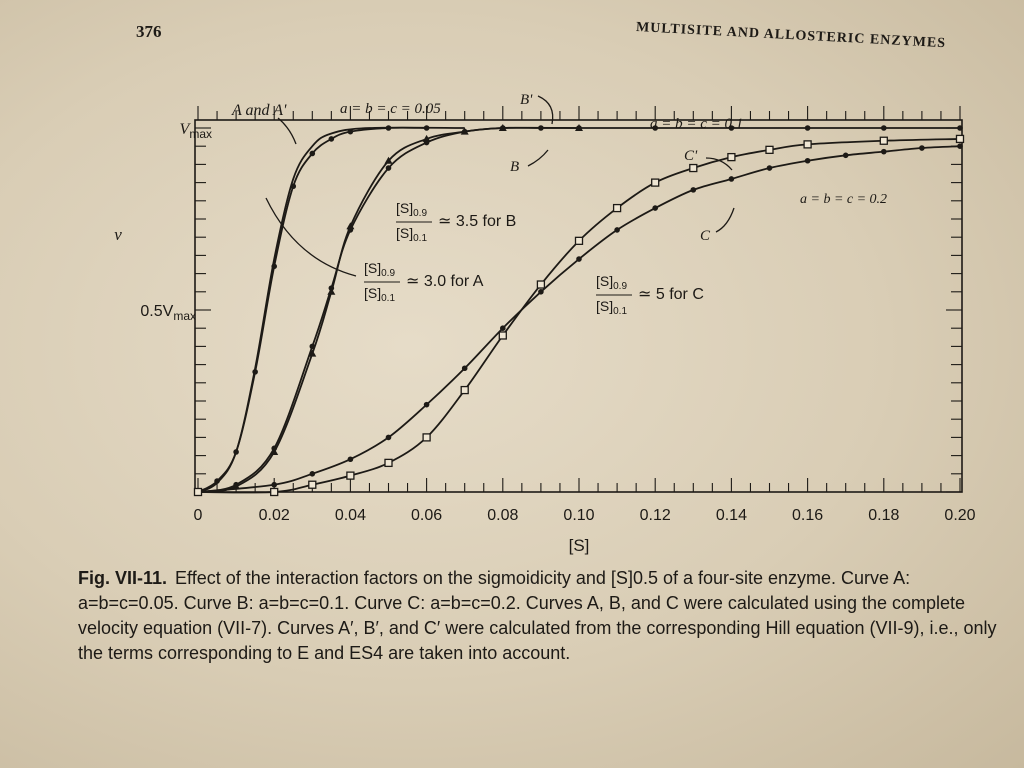 Image resolution: width=1024 pixels, height=768 pixels. What do you see at coordinates (411, 209) in the screenshot?
I see `ratio-b-numerator: [S]0.9` at bounding box center [411, 209].